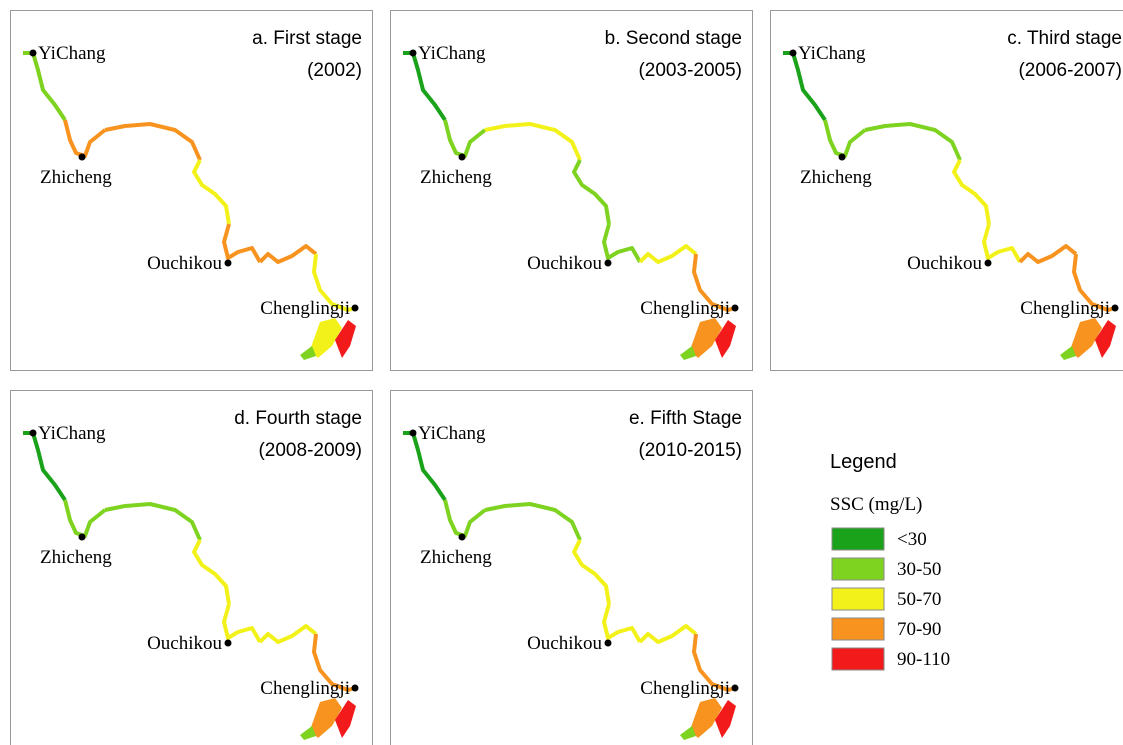 The width and height of the screenshot is (1123, 745). I want to click on legend-label: <30, so click(912, 539).